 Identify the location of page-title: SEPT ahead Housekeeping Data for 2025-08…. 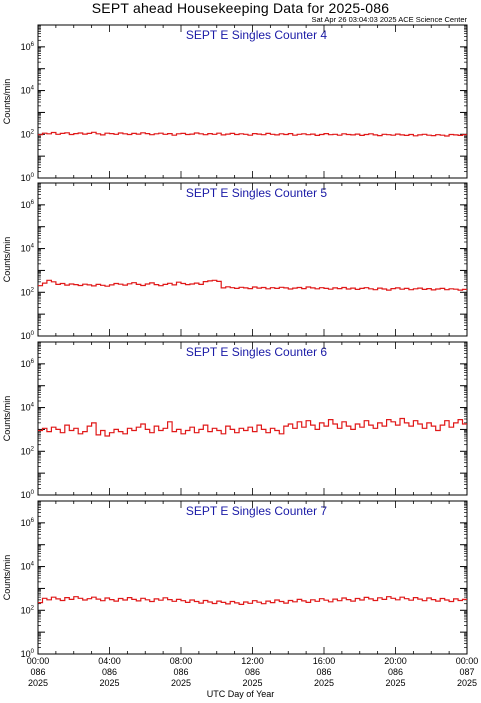
(240, 8).